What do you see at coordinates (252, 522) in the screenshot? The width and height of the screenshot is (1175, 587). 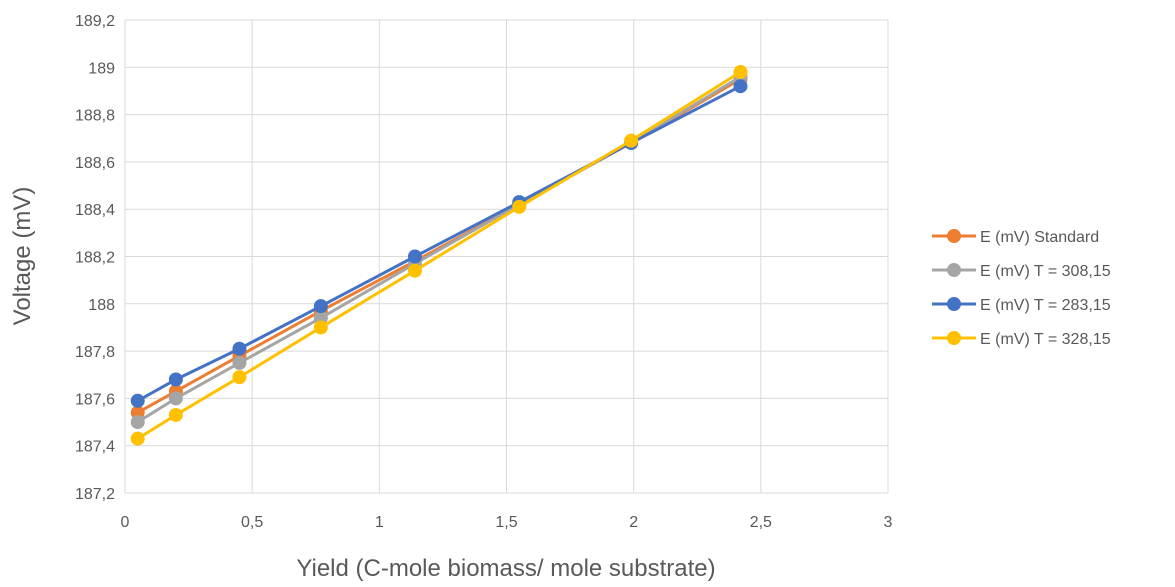 I see `x-tick-label: 0,5` at bounding box center [252, 522].